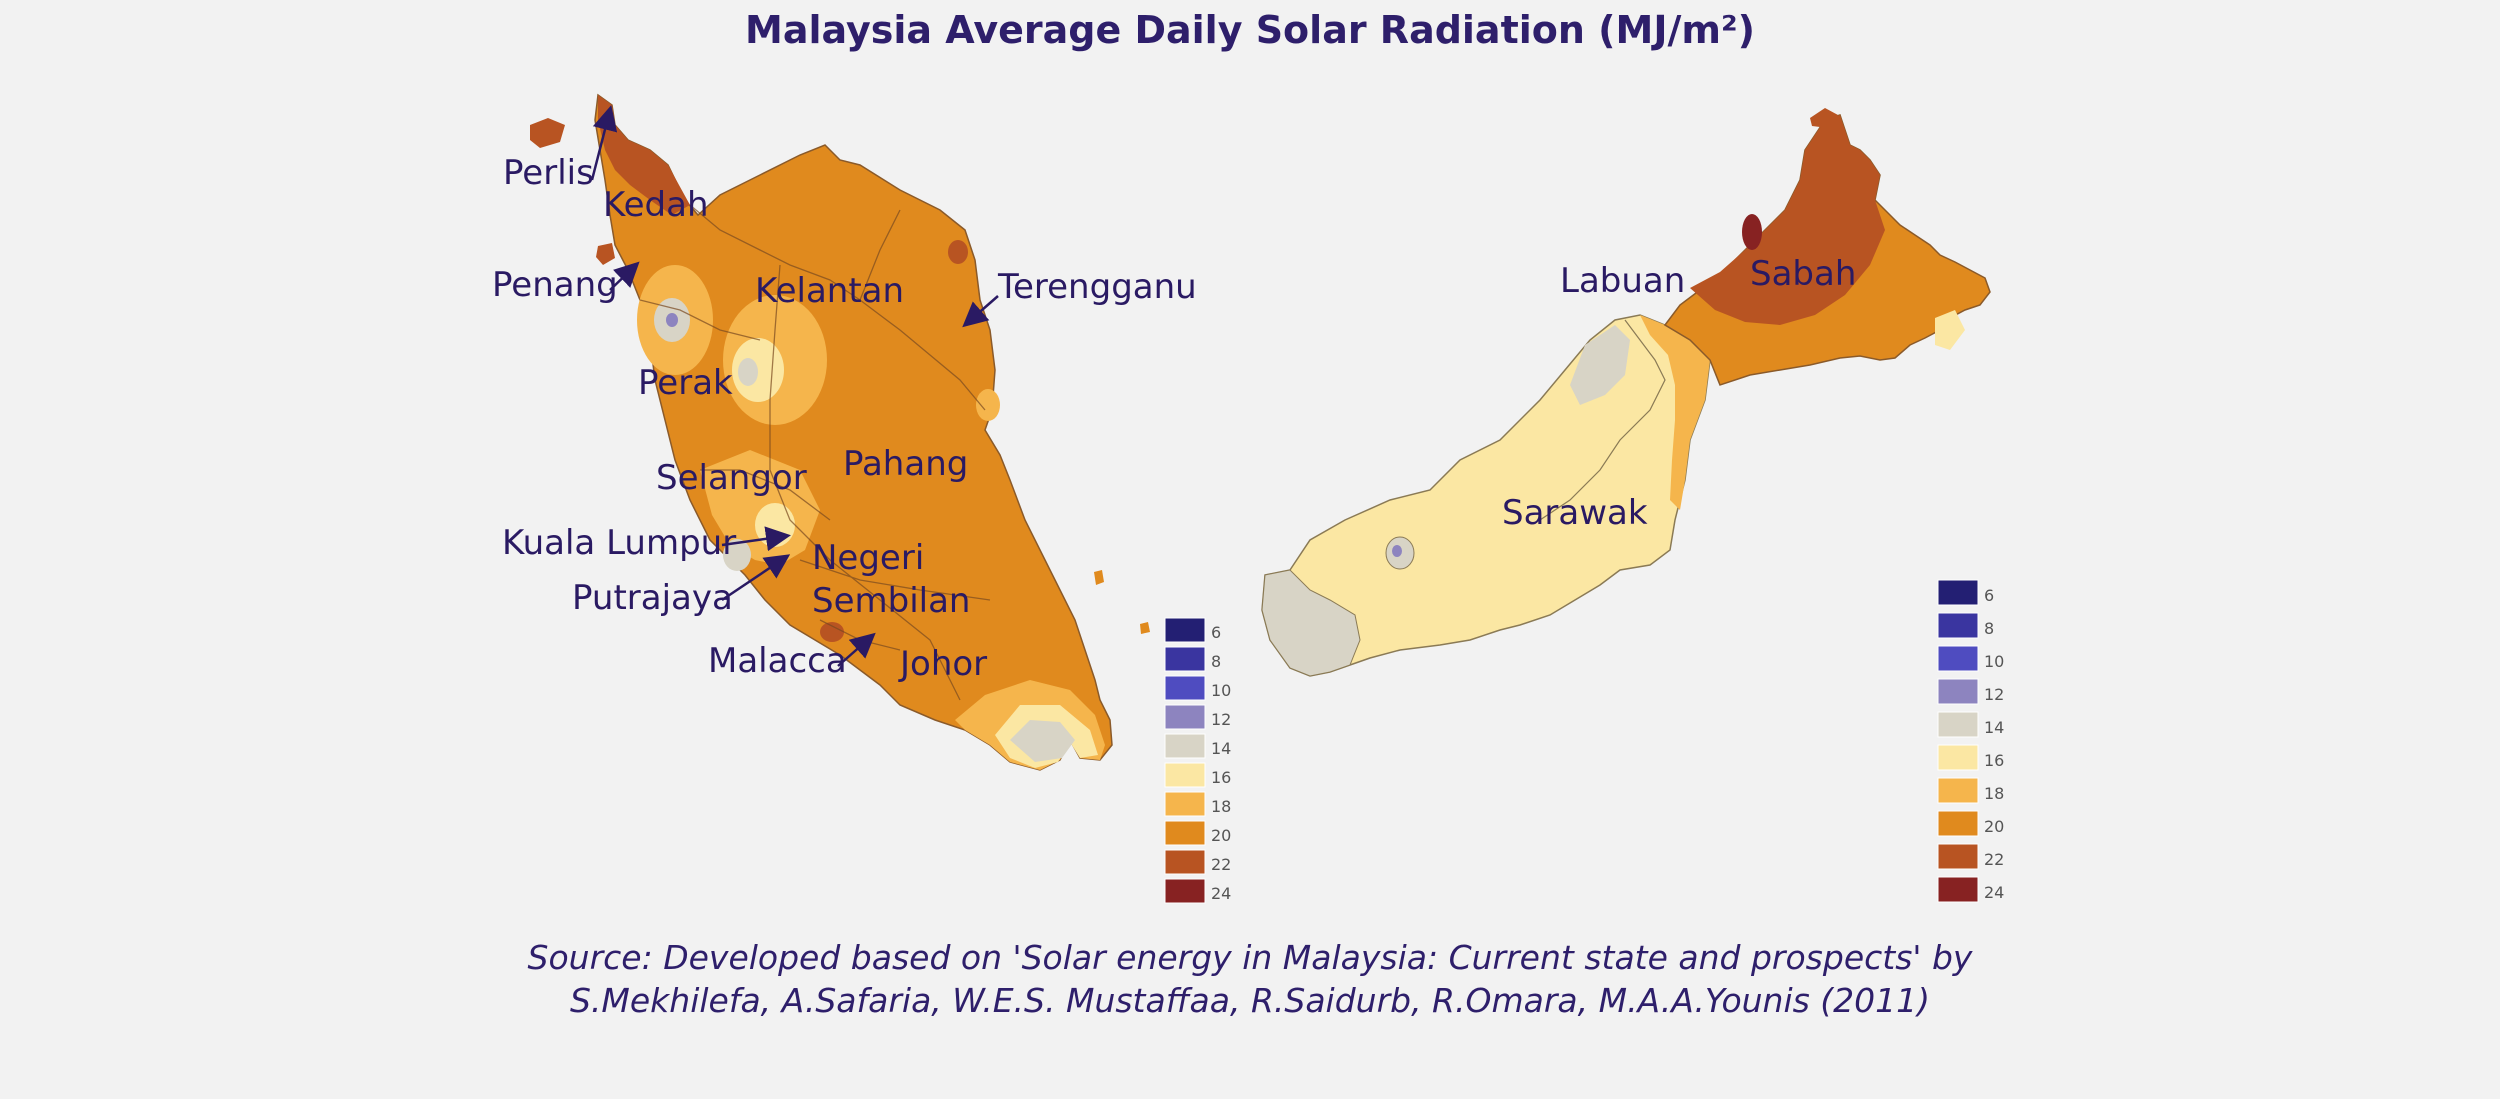  Describe the element at coordinates (1097, 287) in the screenshot. I see `label-terengganu: Terengganu` at that location.